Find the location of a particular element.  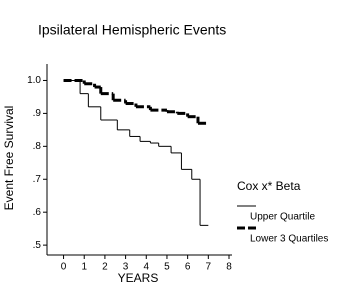

x-tick-label: 5 is located at coordinates (167, 267).